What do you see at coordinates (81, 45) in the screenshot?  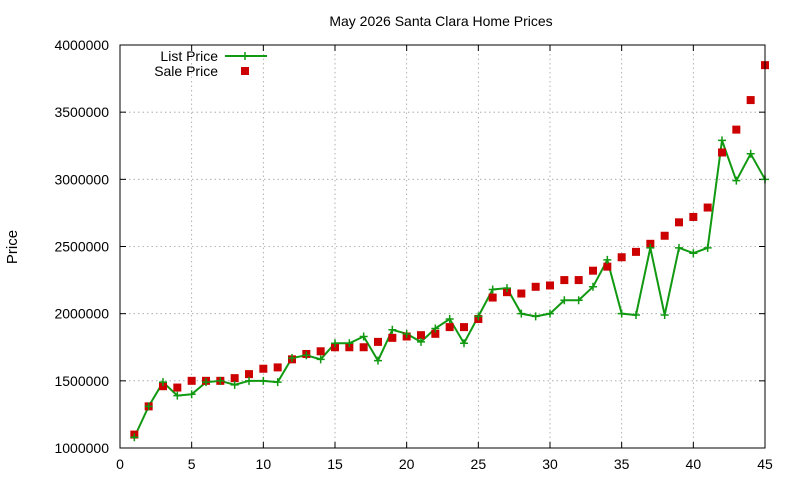 I see `y-tick-label: 4000000` at bounding box center [81, 45].